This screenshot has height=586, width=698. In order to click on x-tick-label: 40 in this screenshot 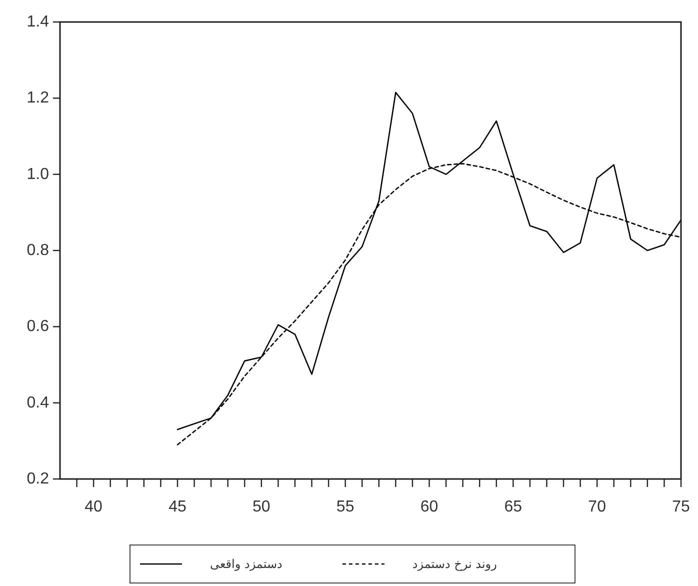, I will do `click(93, 507)`.